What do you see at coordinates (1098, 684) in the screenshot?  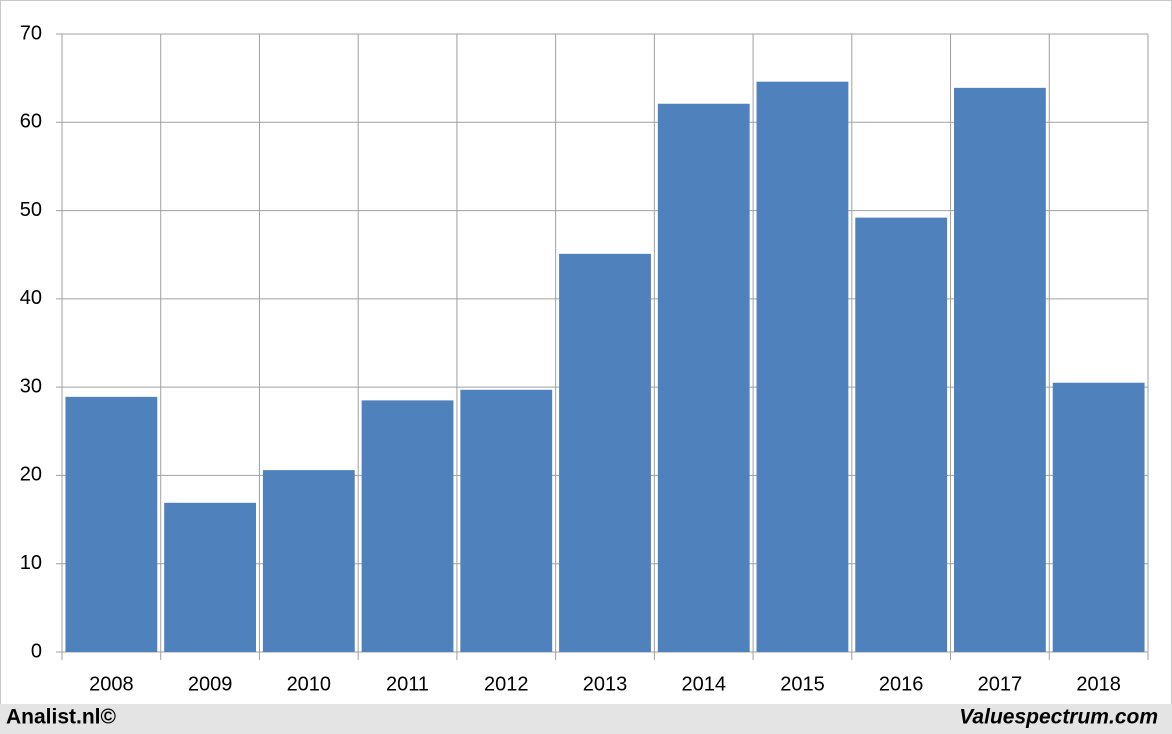 I see `x-tick-label: 2018` at bounding box center [1098, 684].